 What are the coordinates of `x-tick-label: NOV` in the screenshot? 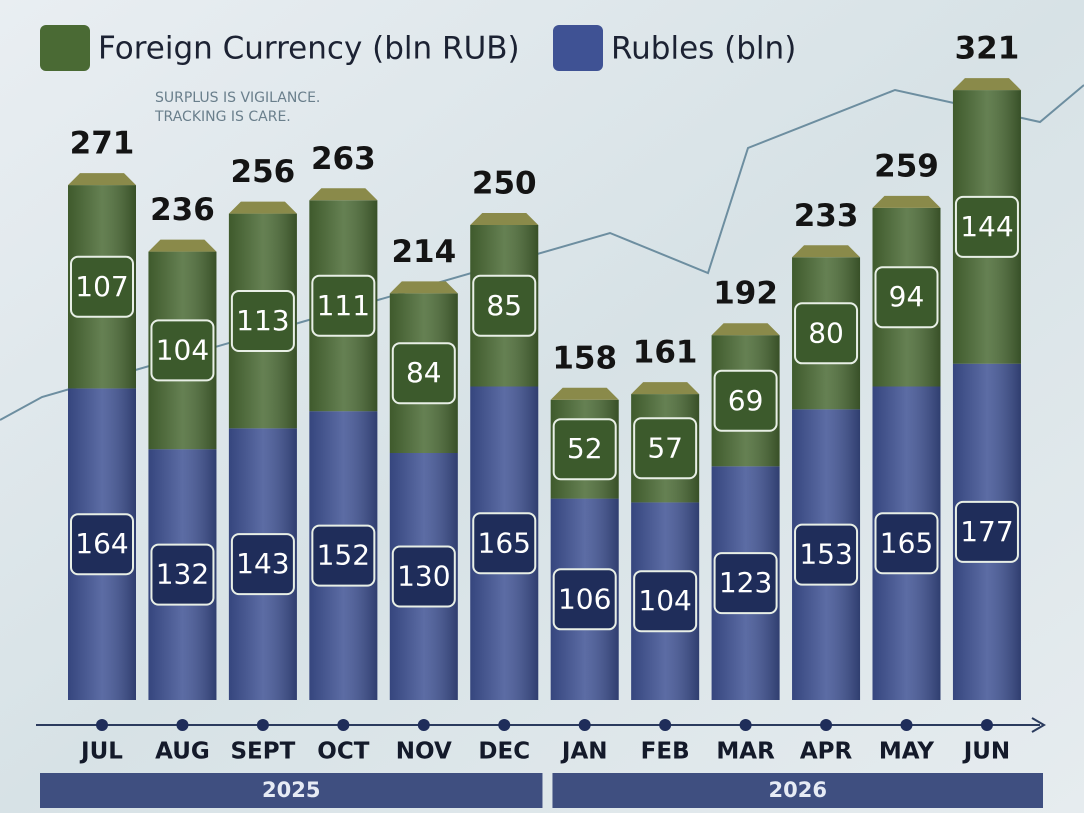 It's located at (424, 752).